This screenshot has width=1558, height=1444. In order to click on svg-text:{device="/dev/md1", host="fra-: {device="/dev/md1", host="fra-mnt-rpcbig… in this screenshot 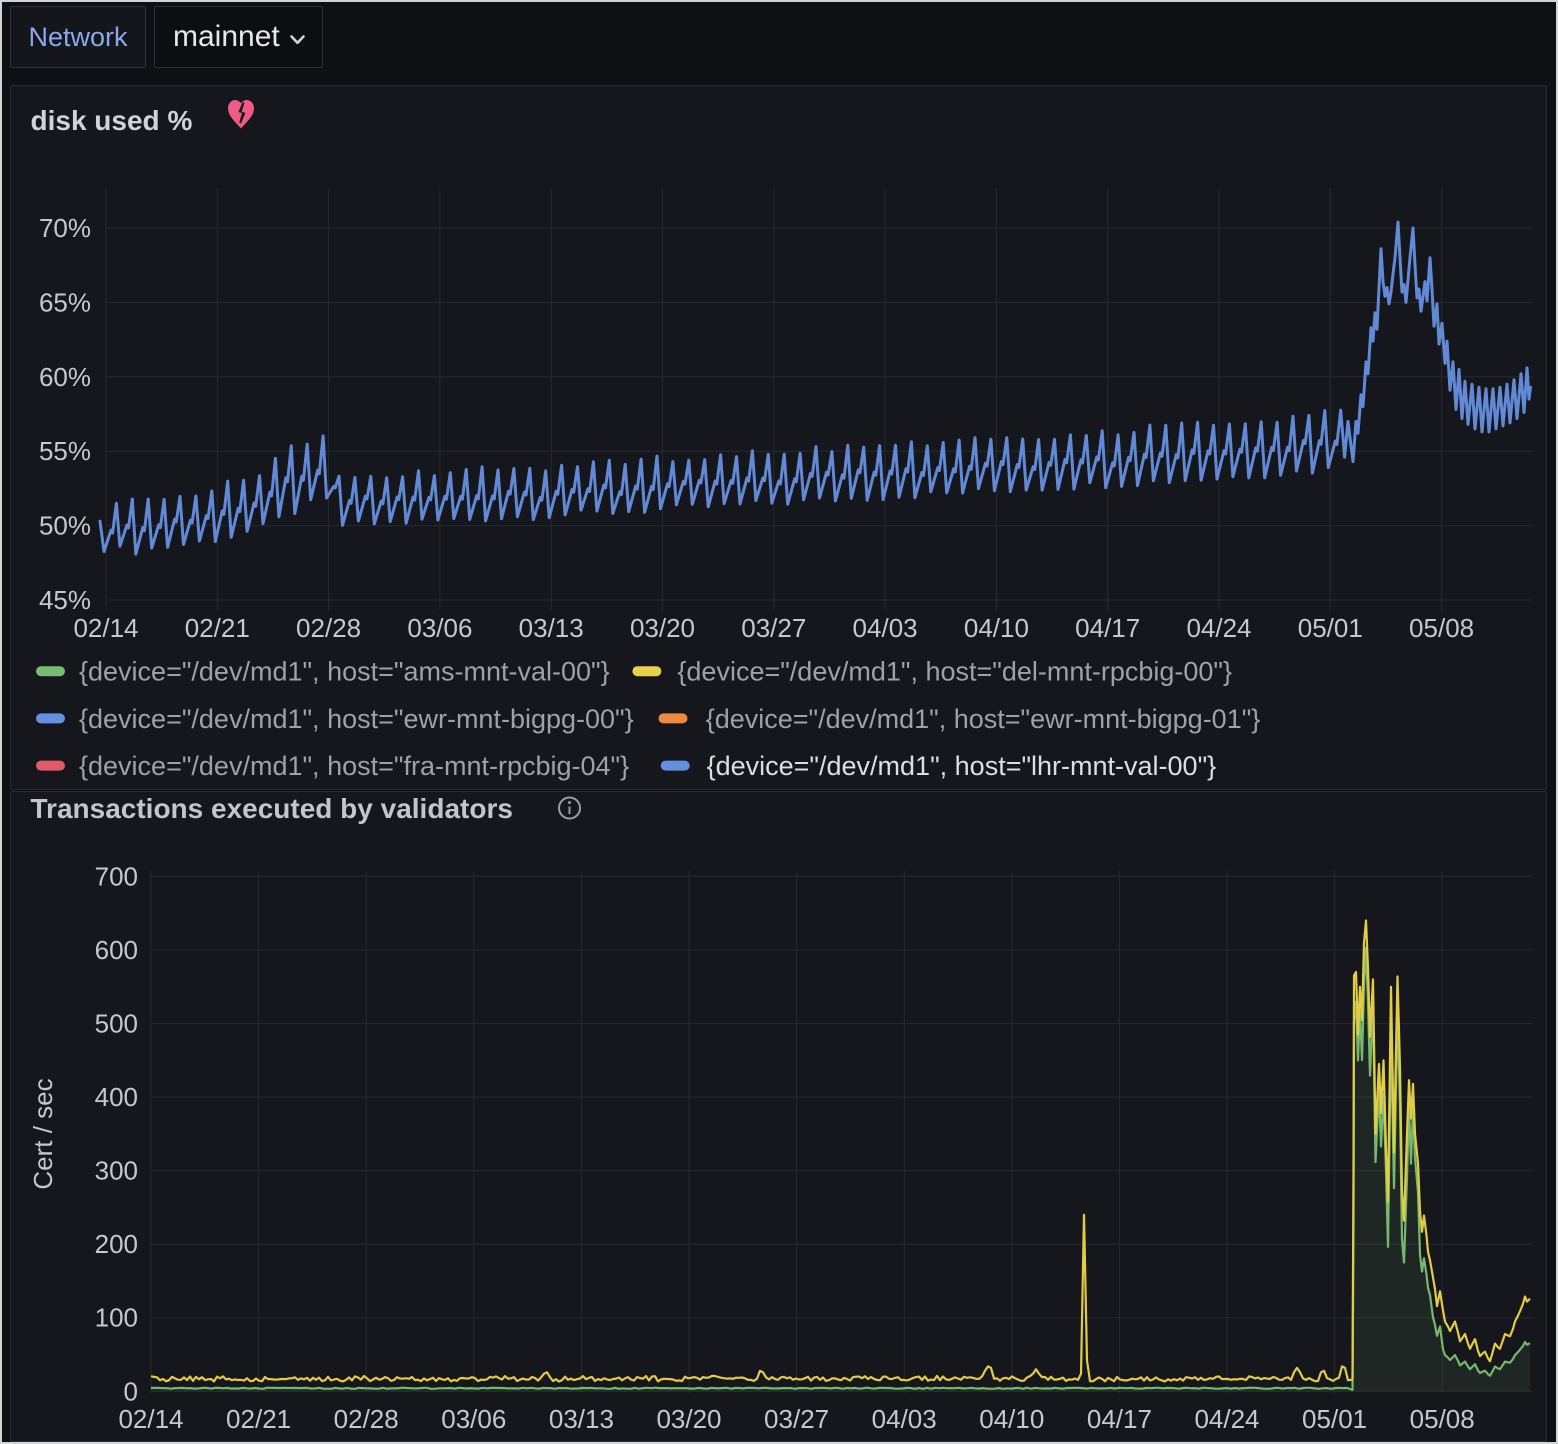, I will do `click(354, 766)`.